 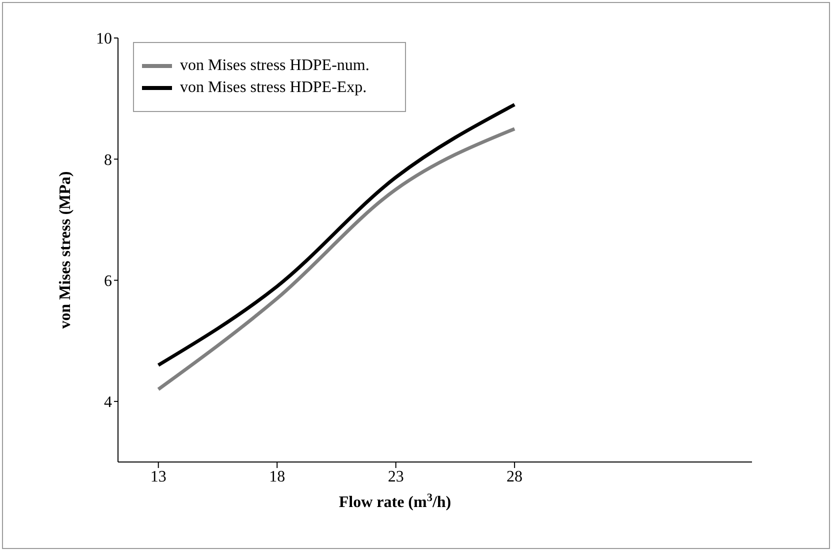 What do you see at coordinates (108, 403) in the screenshot?
I see `y-tick-label: 4` at bounding box center [108, 403].